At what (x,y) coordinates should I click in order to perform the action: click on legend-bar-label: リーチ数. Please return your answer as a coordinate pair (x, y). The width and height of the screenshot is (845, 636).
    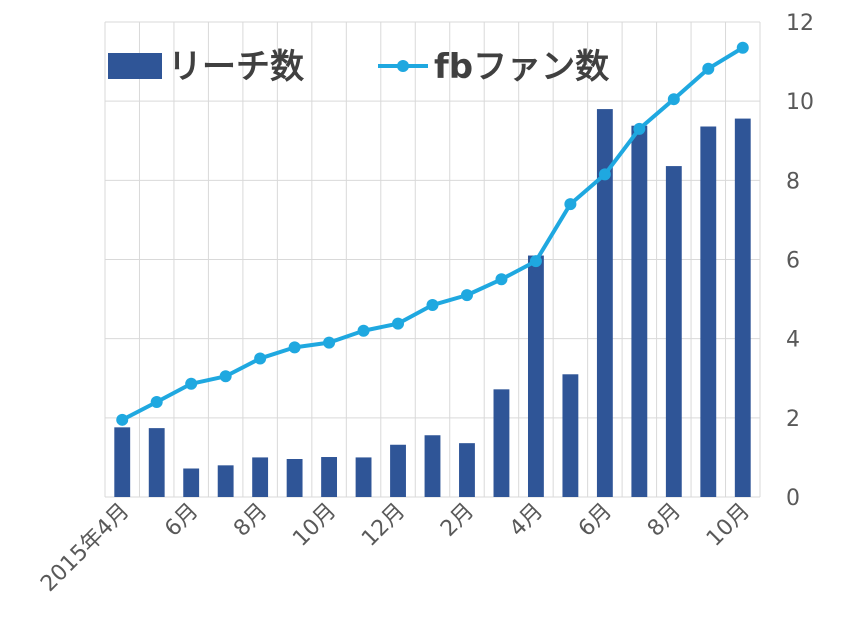
    Looking at the image, I should click on (236, 67).